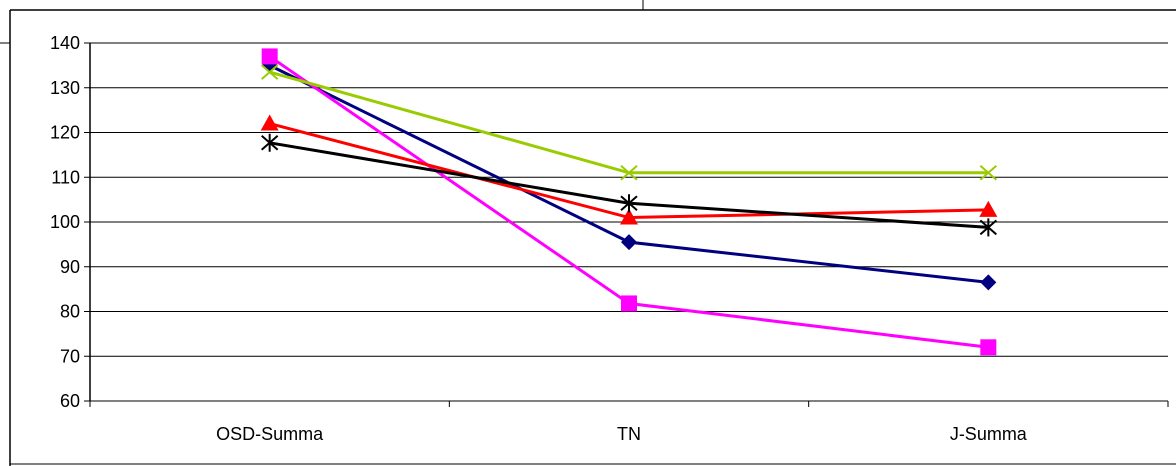  Describe the element at coordinates (65, 88) in the screenshot. I see `y-tick-label-130: 130` at that location.